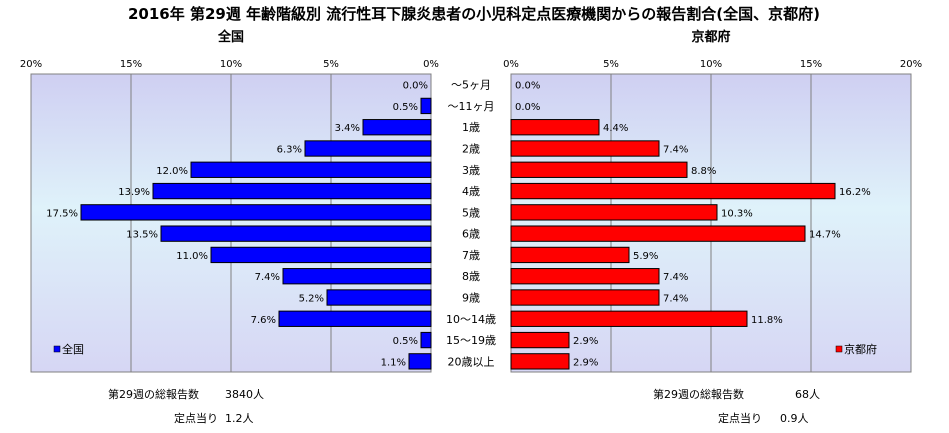  What do you see at coordinates (142, 235) in the screenshot?
I see `data-label-left: 13.5%` at bounding box center [142, 235].